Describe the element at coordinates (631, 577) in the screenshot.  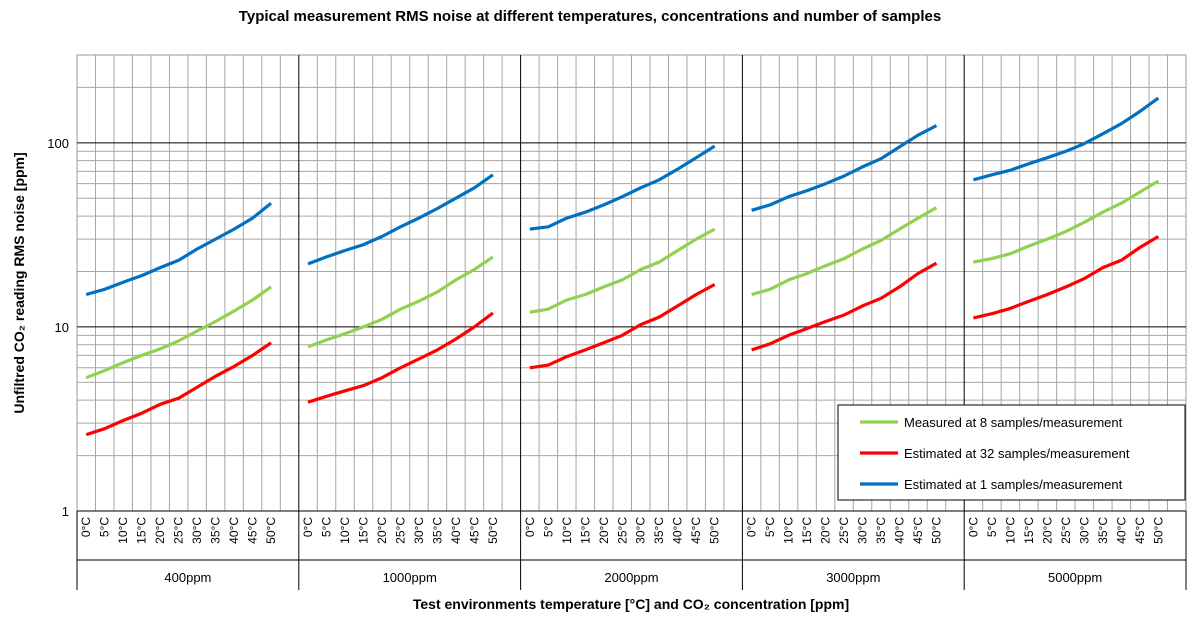
I see `group-label: 2000ppm` at that location.